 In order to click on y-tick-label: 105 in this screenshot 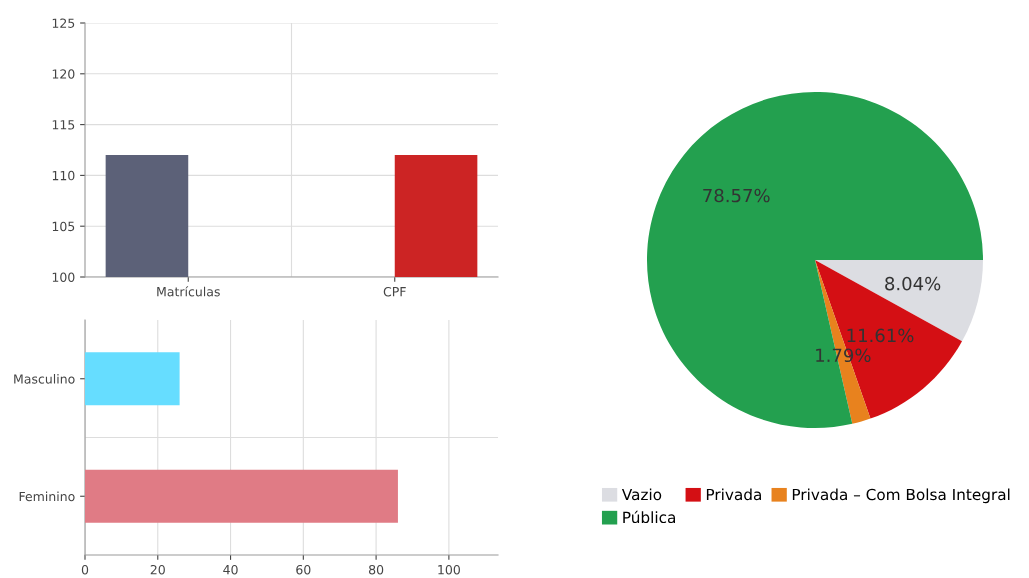, I will do `click(63, 226)`.